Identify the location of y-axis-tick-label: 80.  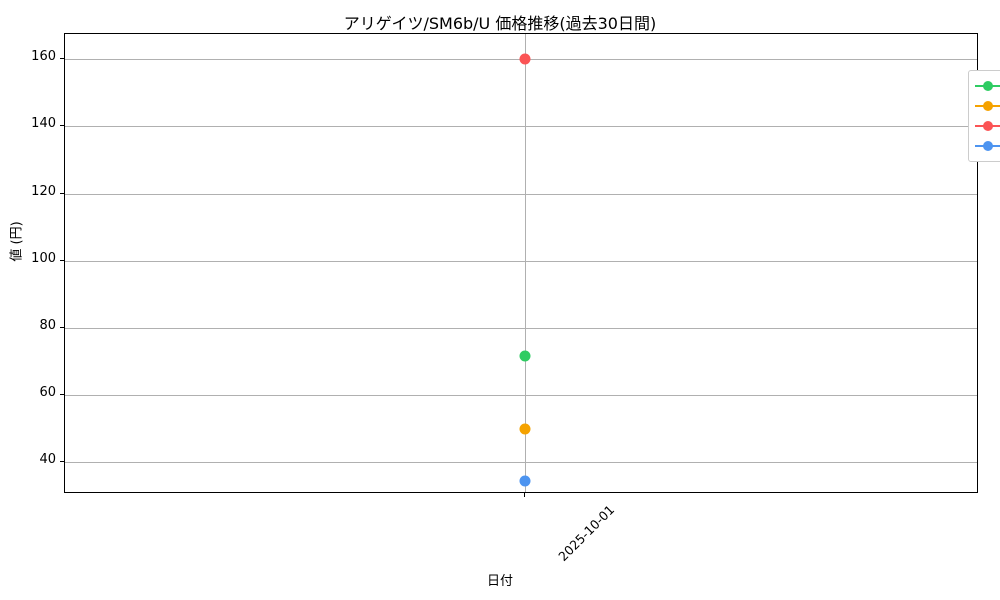
(47, 325).